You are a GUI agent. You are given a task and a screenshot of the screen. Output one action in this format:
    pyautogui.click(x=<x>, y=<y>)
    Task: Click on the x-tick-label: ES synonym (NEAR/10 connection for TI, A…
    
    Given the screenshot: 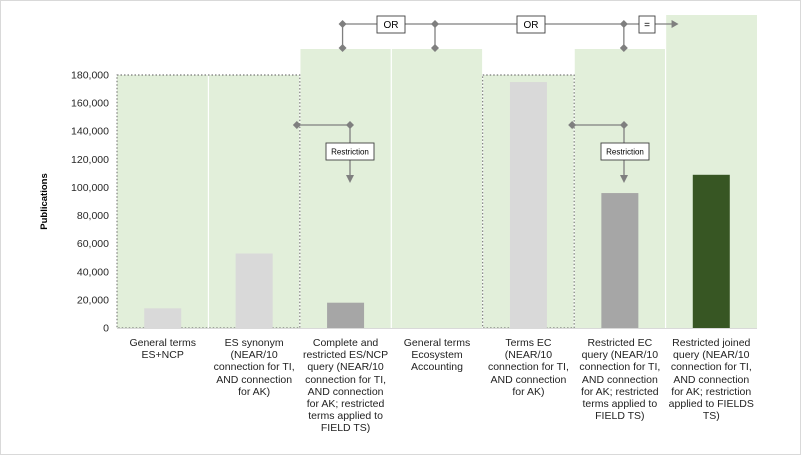 What is the action you would take?
    pyautogui.click(x=254, y=367)
    